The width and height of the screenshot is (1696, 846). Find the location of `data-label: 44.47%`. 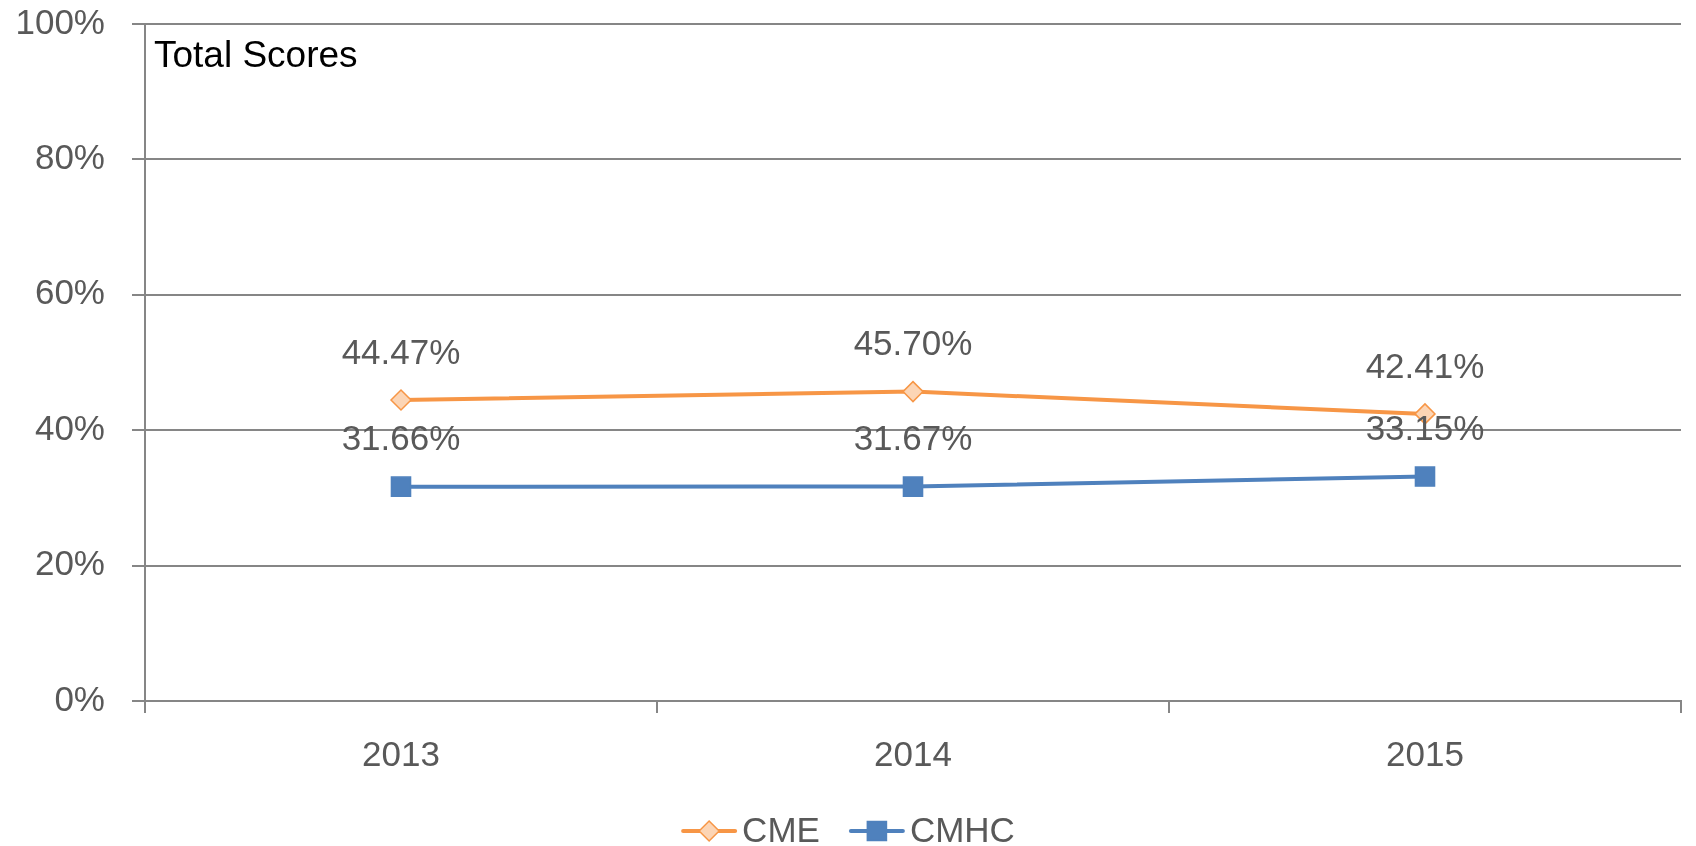

data-label: 44.47% is located at coordinates (401, 351).